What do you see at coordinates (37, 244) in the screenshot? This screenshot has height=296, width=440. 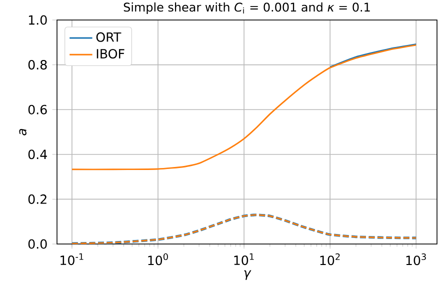 I see `y-tick-label: 0.0` at bounding box center [37, 244].